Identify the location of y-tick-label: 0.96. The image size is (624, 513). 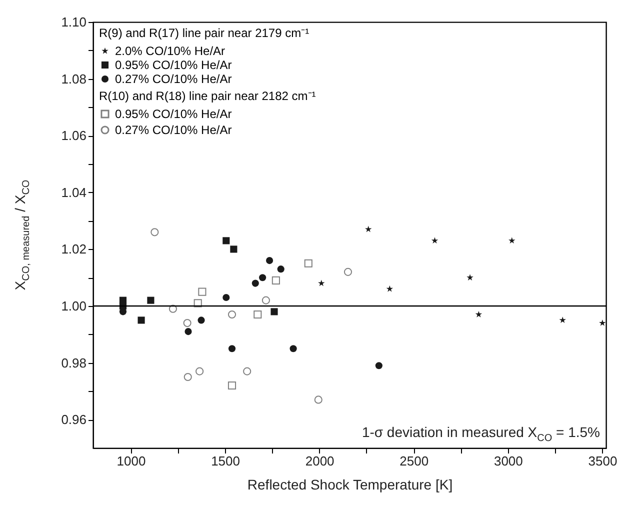
(73, 420).